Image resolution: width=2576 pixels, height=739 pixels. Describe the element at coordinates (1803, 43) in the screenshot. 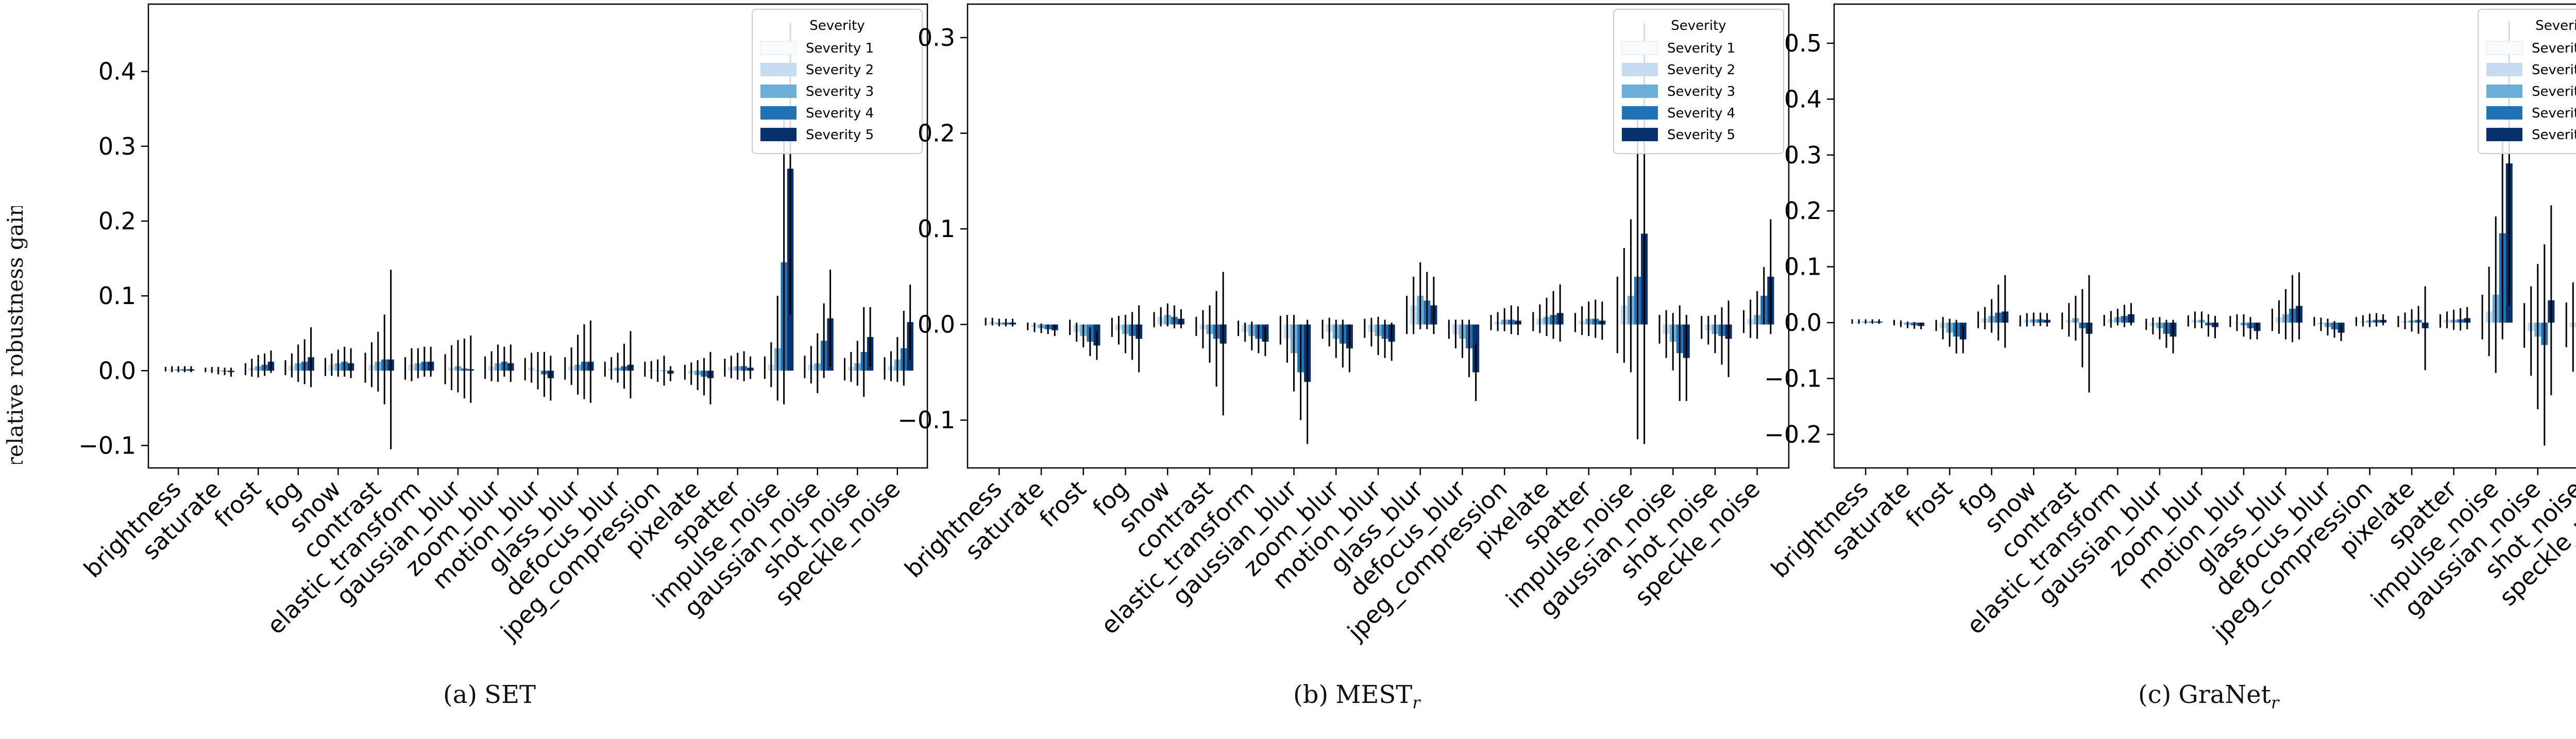

I see `y-tick-label: 0.5` at that location.